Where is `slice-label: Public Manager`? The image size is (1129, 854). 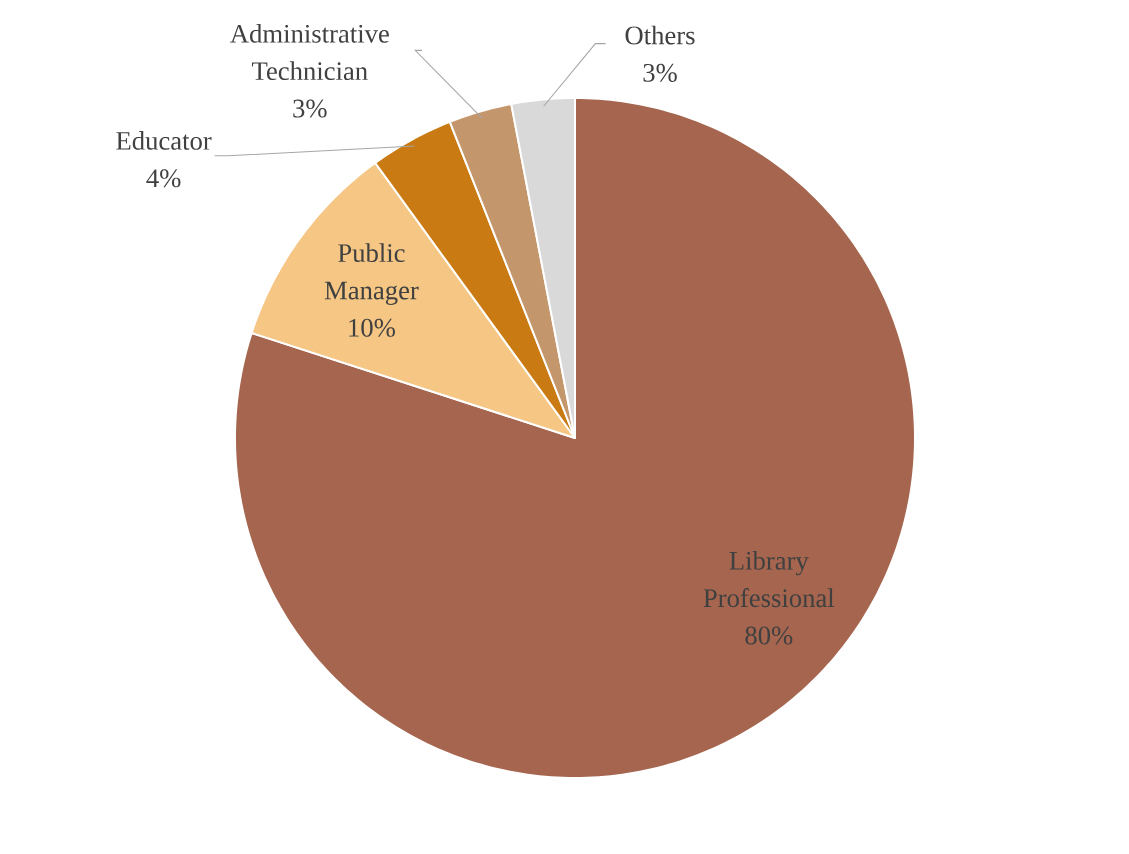 slice-label: Public Manager is located at coordinates (371, 274).